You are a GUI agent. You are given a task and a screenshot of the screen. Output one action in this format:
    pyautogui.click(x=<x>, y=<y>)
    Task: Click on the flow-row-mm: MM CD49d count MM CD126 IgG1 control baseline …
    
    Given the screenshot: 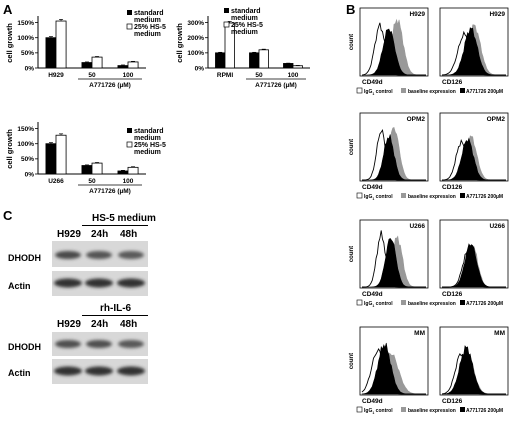 What is the action you would take?
    pyautogui.click(x=429, y=370)
    